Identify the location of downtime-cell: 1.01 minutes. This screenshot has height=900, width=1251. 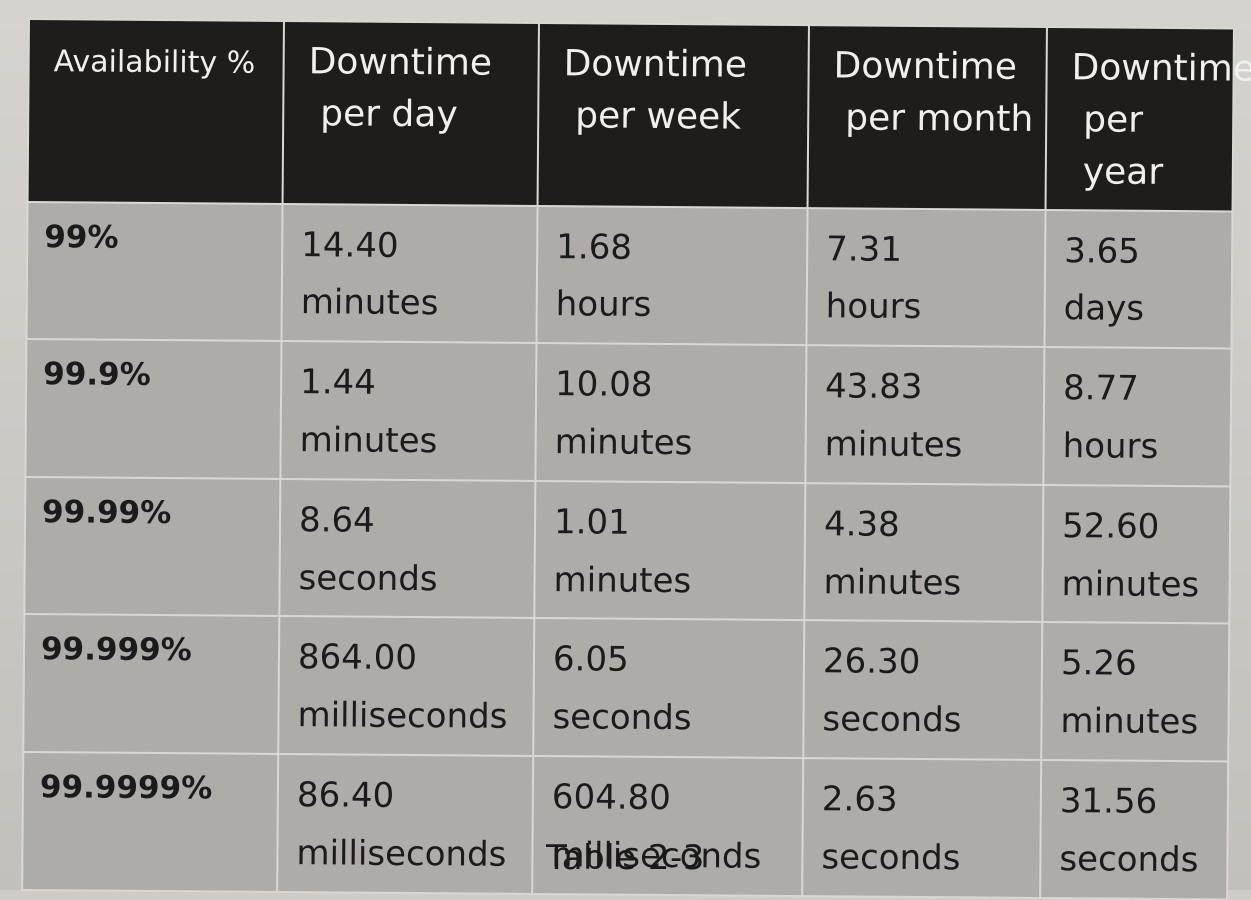
(670, 550).